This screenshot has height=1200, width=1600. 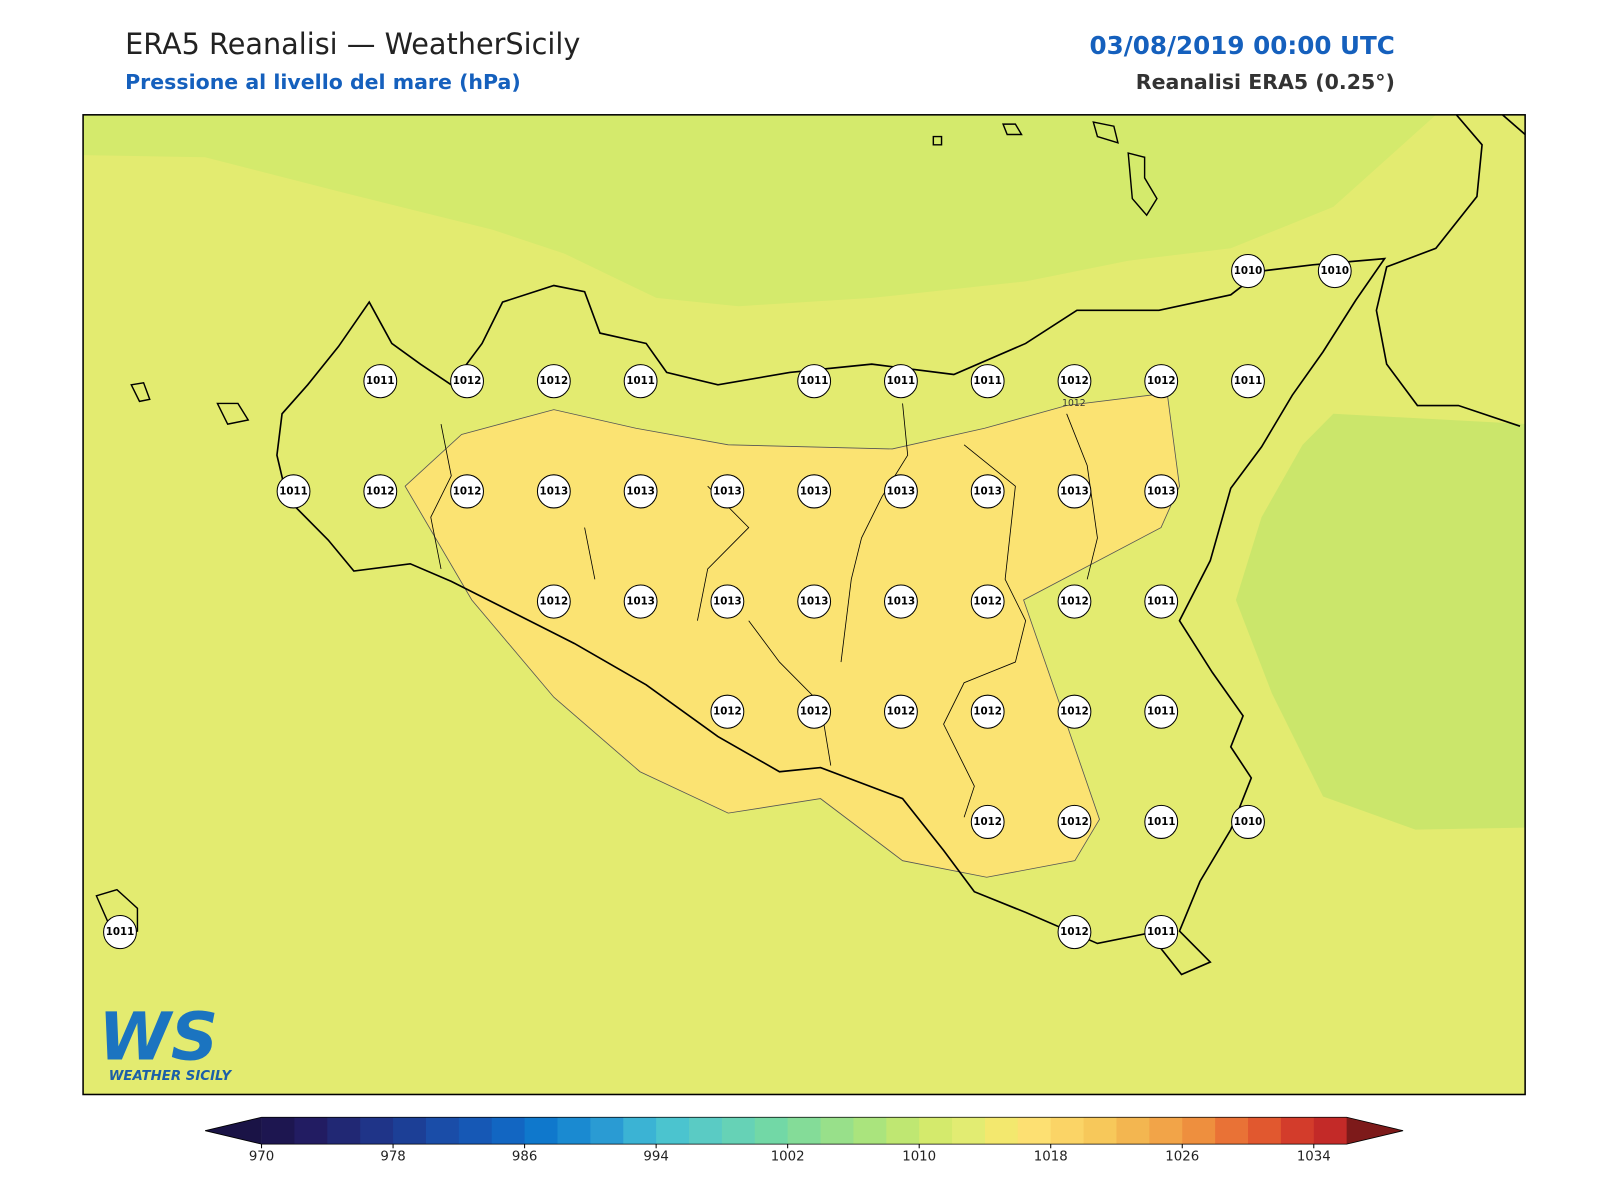 What do you see at coordinates (1242, 45) in the screenshot?
I see `date: 03/08/2019 00:00 UTC` at bounding box center [1242, 45].